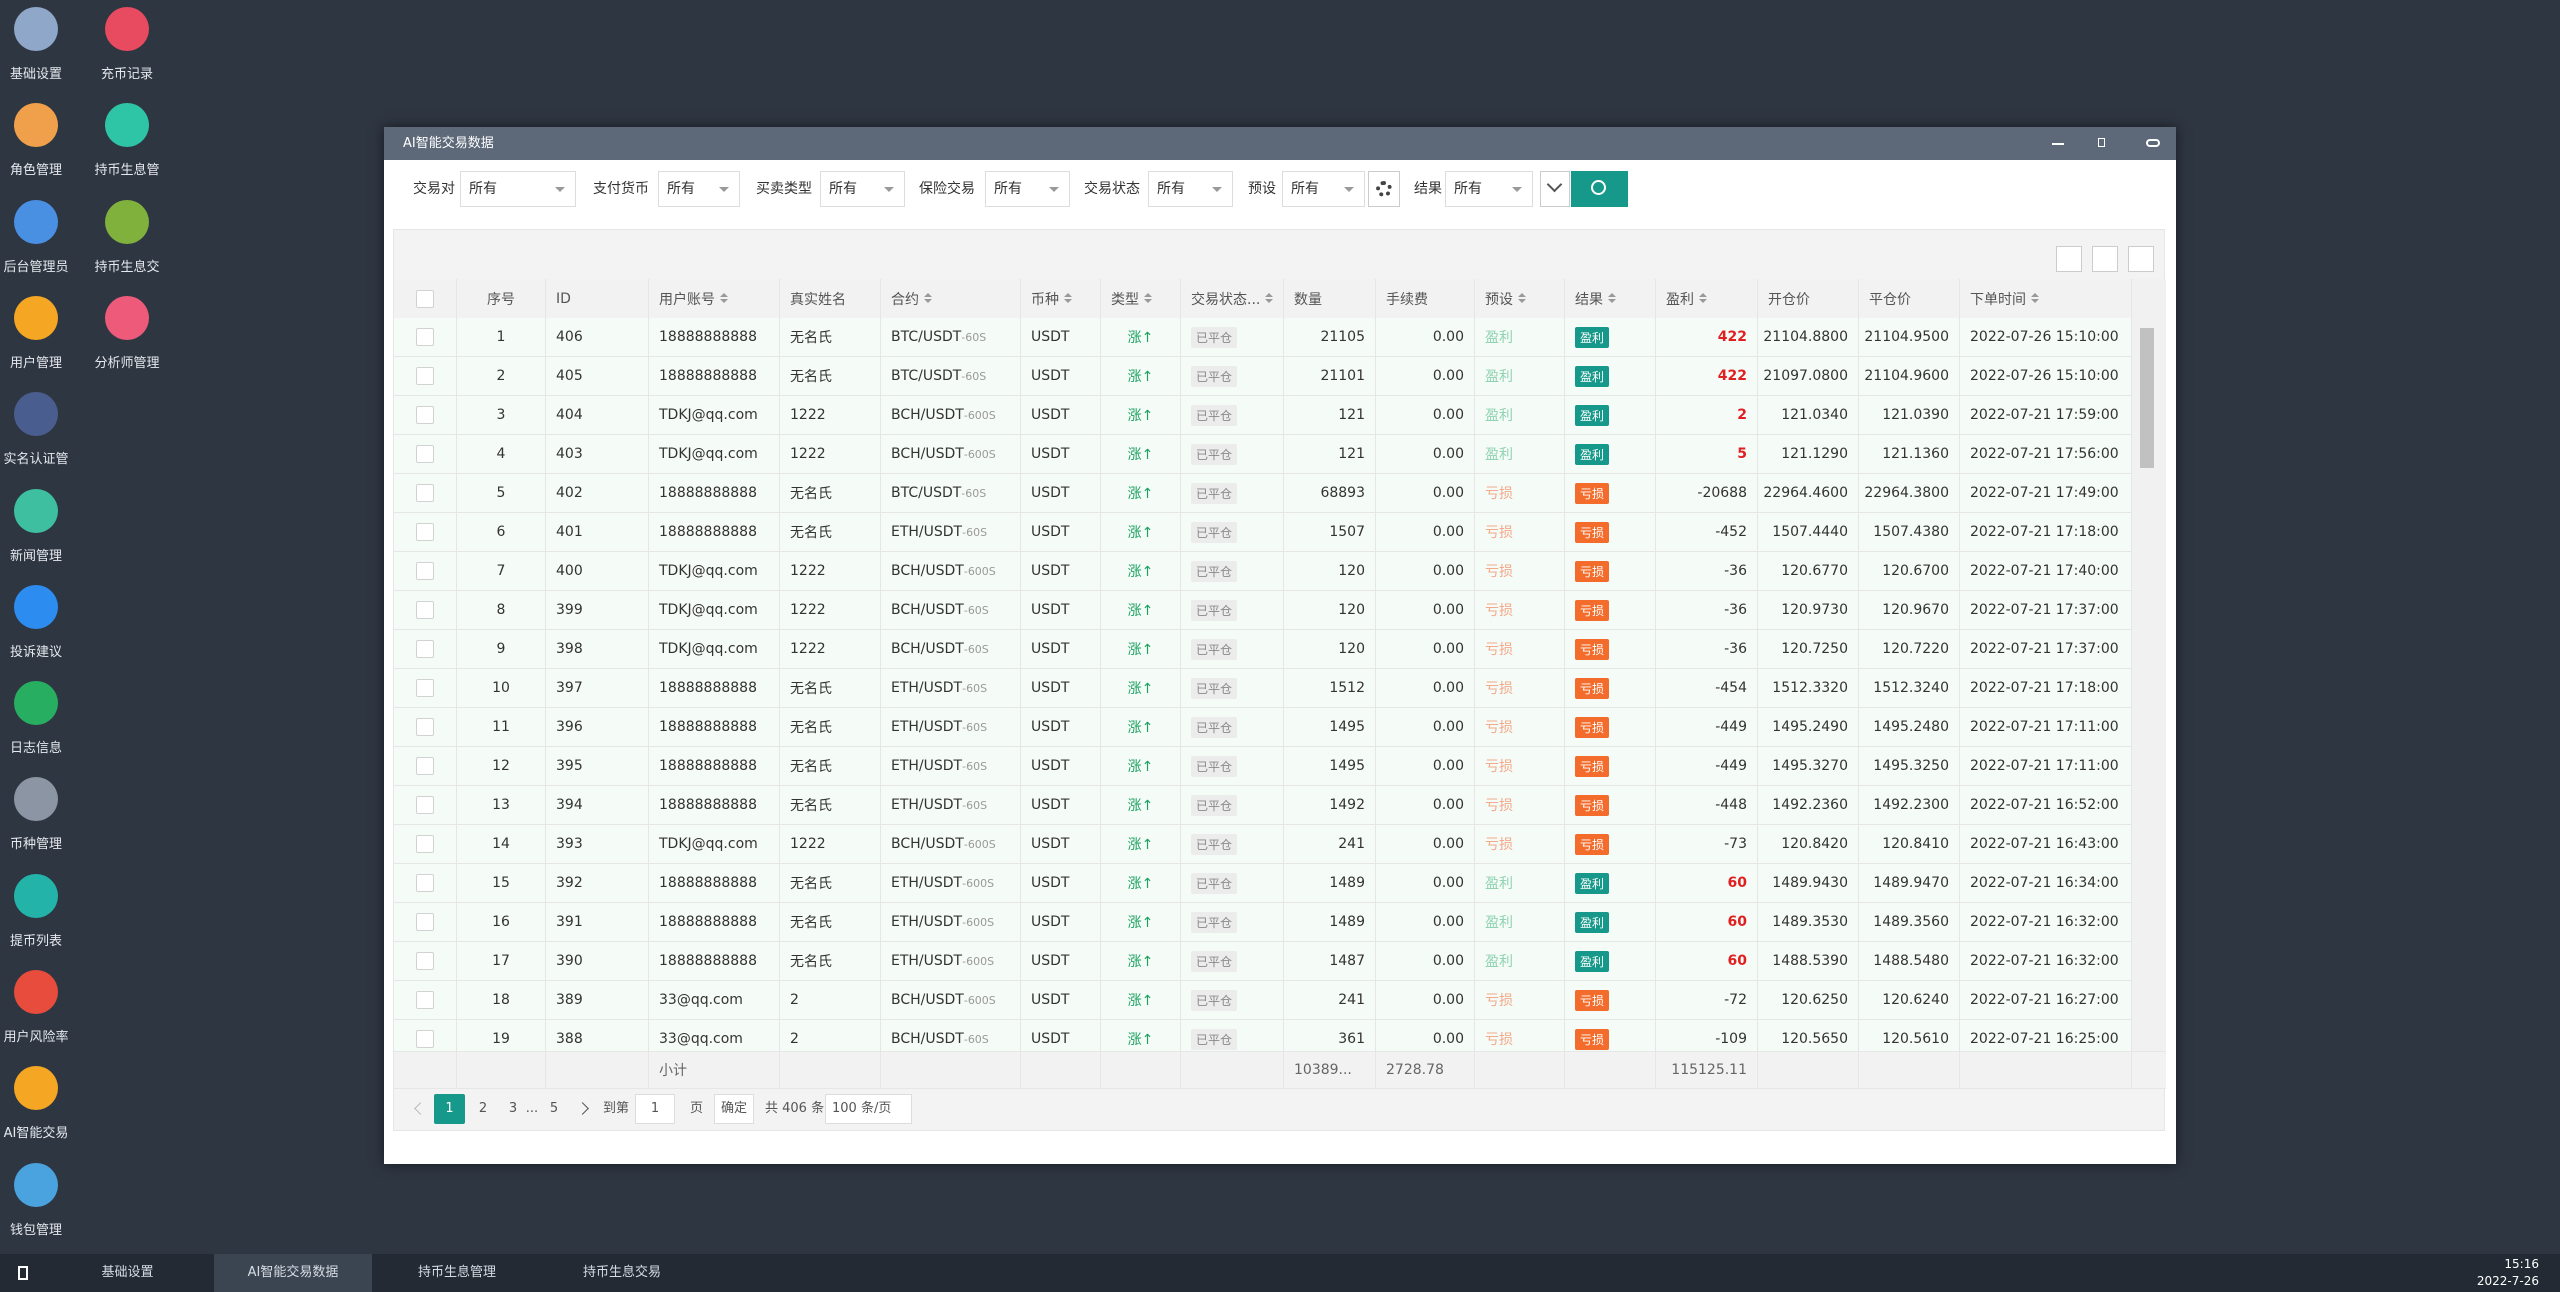 This screenshot has height=1292, width=2560. I want to click on taskbar-item: 基础设置, so click(127, 1272).